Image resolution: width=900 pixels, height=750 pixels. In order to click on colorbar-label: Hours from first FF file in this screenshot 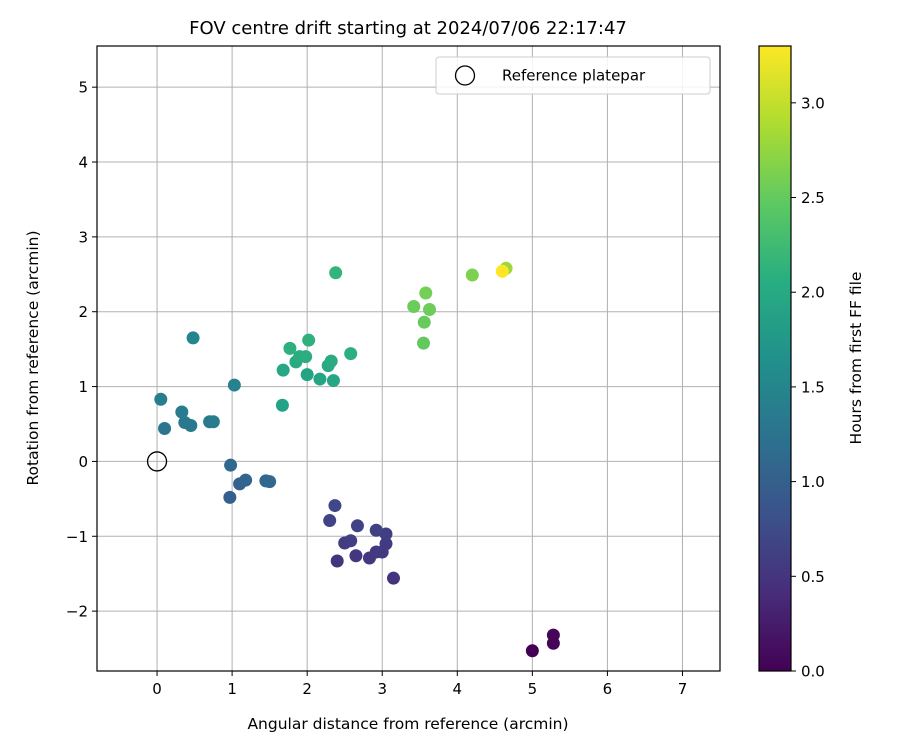, I will do `click(856, 358)`.